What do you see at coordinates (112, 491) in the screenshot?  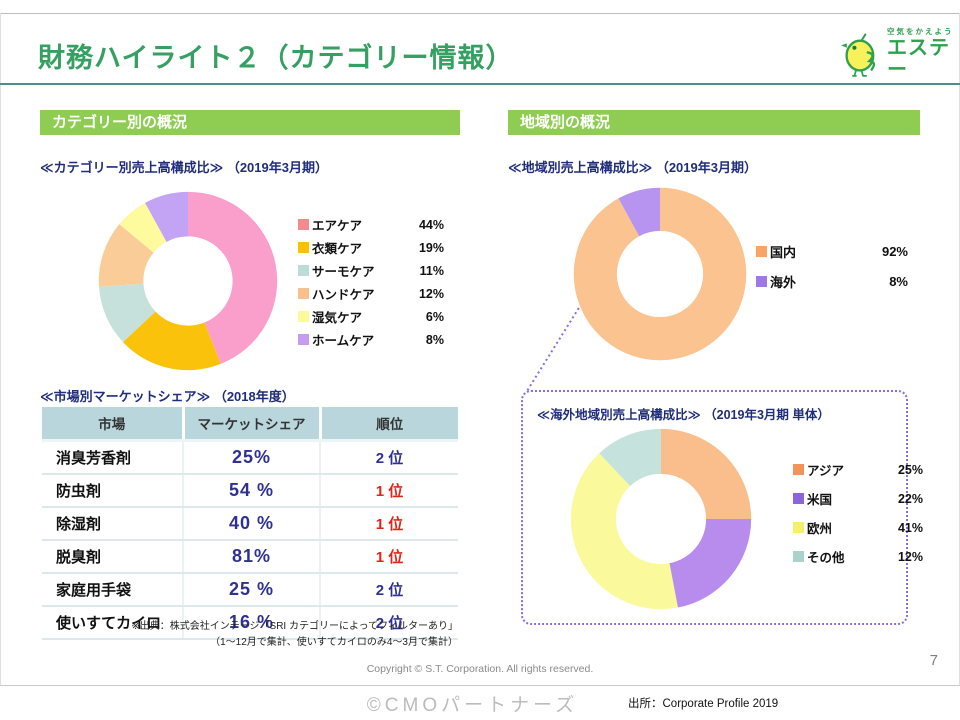 I see `cell-market: 防虫剤` at bounding box center [112, 491].